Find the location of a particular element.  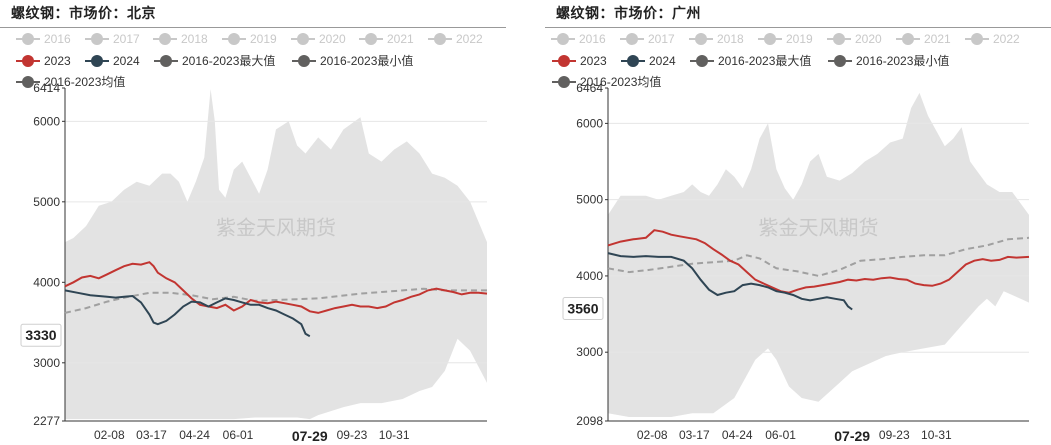

legend-label: 2016-2023最大值 is located at coordinates (764, 60).